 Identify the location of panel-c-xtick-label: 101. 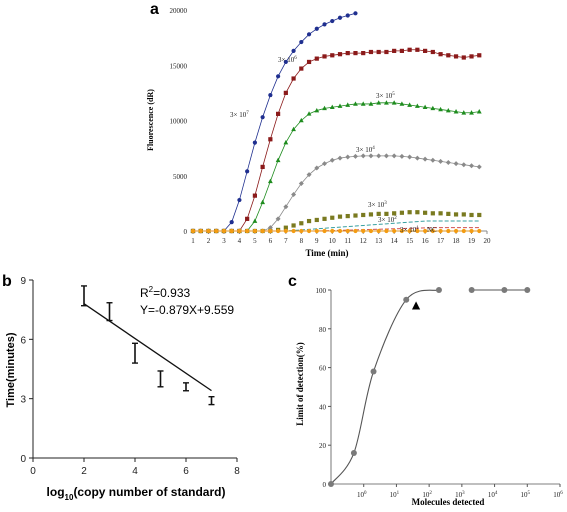
(395, 495).